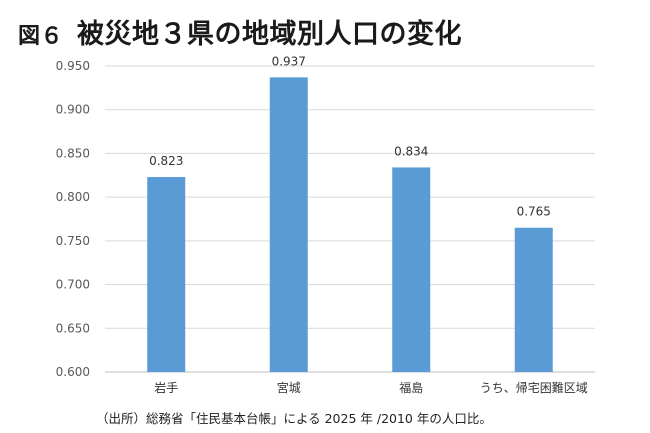  I want to click on y-tick-label: 0.850, so click(73, 153).